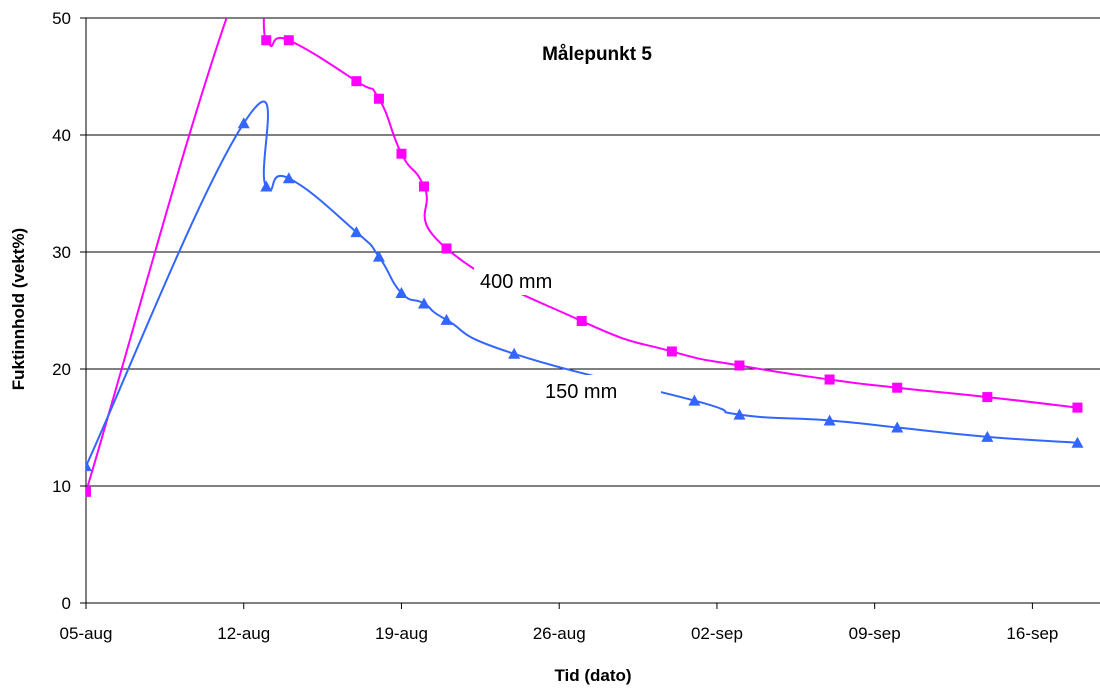 This screenshot has height=691, width=1100. Describe the element at coordinates (559, 633) in the screenshot. I see `x-tick-label: 26-aug` at that location.